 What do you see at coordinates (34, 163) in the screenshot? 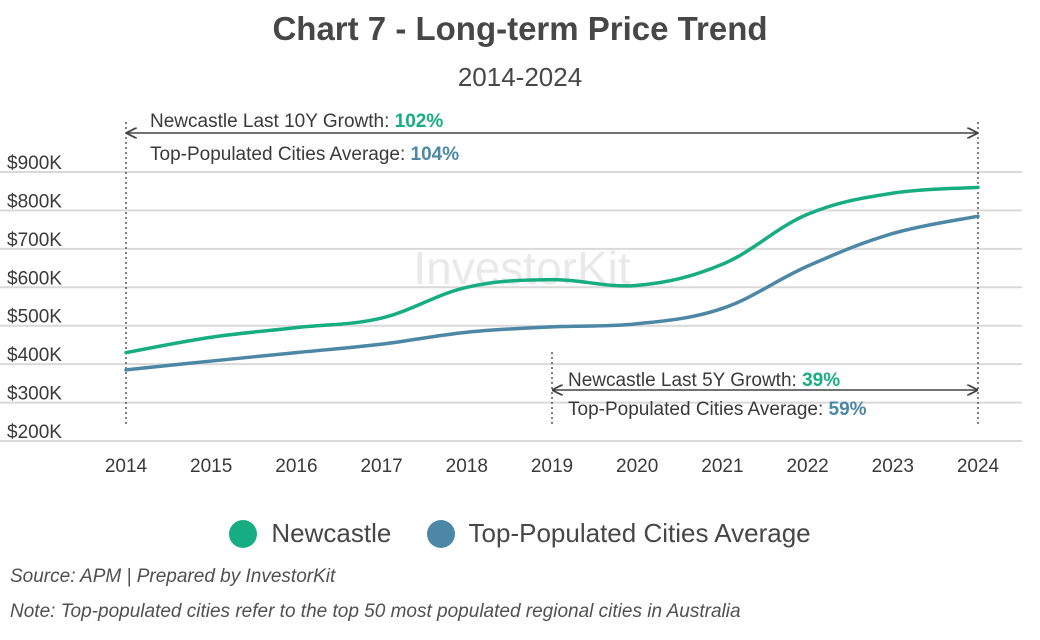
I see `y-tick-label: $900K` at bounding box center [34, 163].